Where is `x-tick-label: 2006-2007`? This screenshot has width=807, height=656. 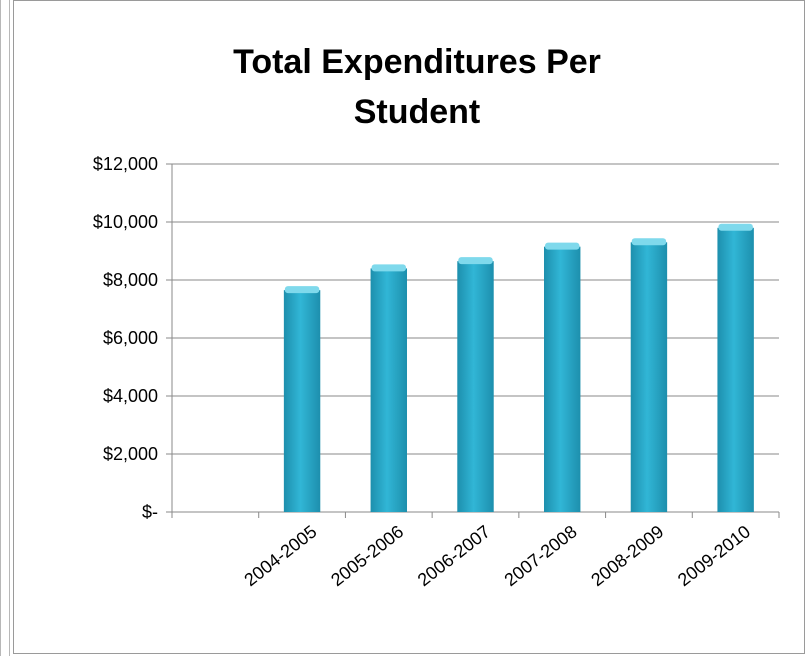 x-tick-label: 2006-2007 is located at coordinates (454, 555).